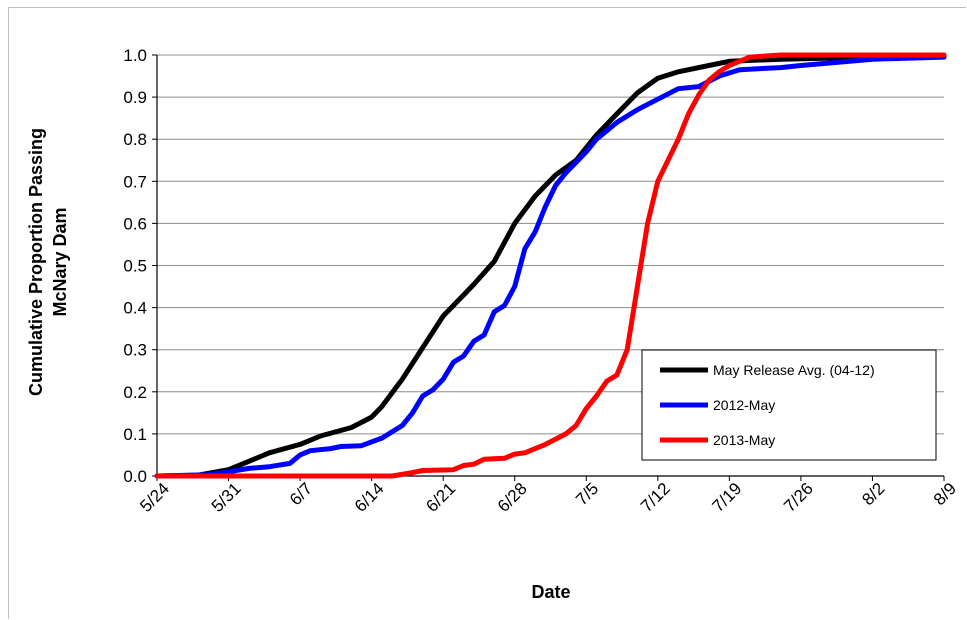 The image size is (967, 620). What do you see at coordinates (226, 497) in the screenshot?
I see `x-tick-label: 5/31` at bounding box center [226, 497].